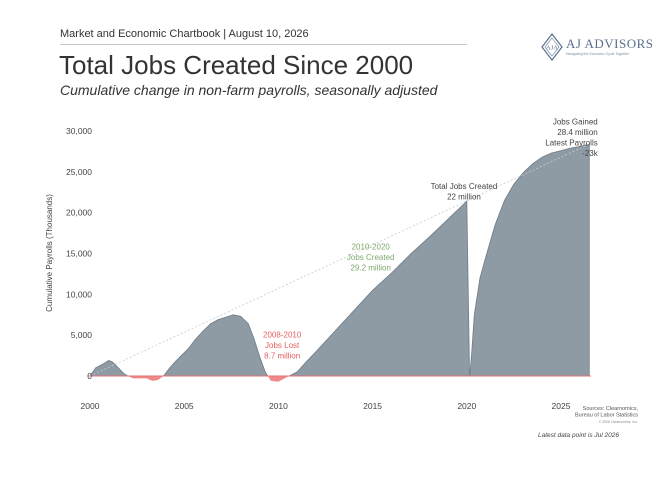 The height and width of the screenshot is (479, 654). Describe the element at coordinates (466, 406) in the screenshot. I see `x-tick-label: 2020` at that location.